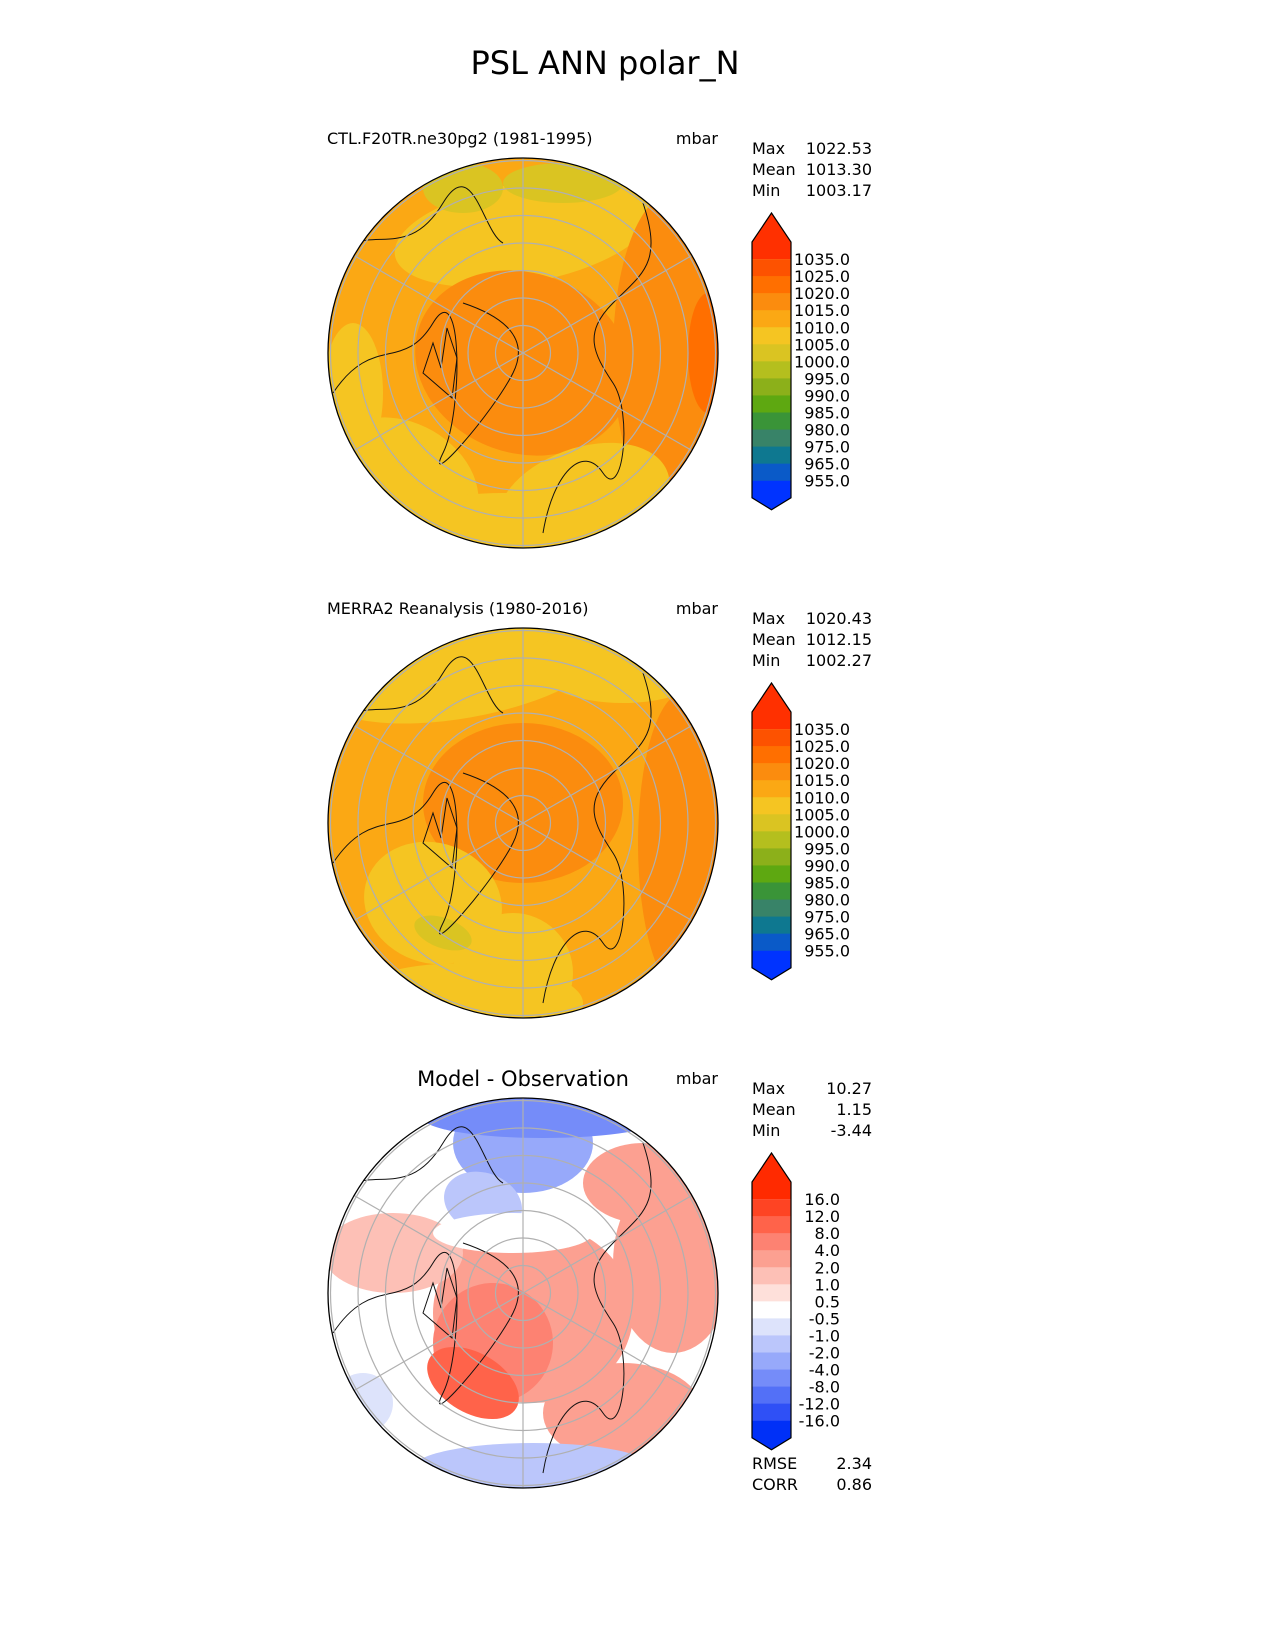 This screenshot has height=1650, width=1275. Describe the element at coordinates (854, 1484) in the screenshot. I see `metric-value-corr: 0.86` at that location.